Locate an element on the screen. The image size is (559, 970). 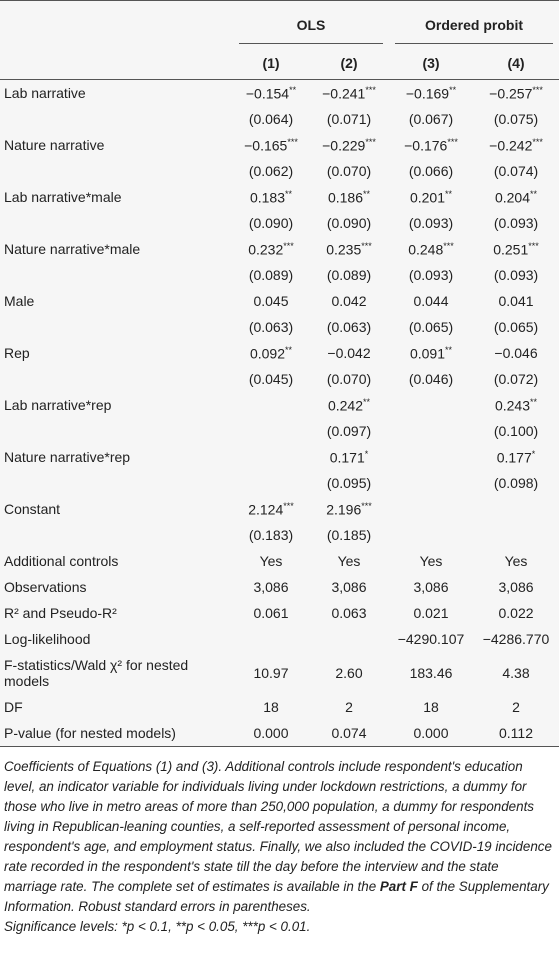
coef-row: Constant 2.124*** 2.196*** is located at coordinates (279, 509).